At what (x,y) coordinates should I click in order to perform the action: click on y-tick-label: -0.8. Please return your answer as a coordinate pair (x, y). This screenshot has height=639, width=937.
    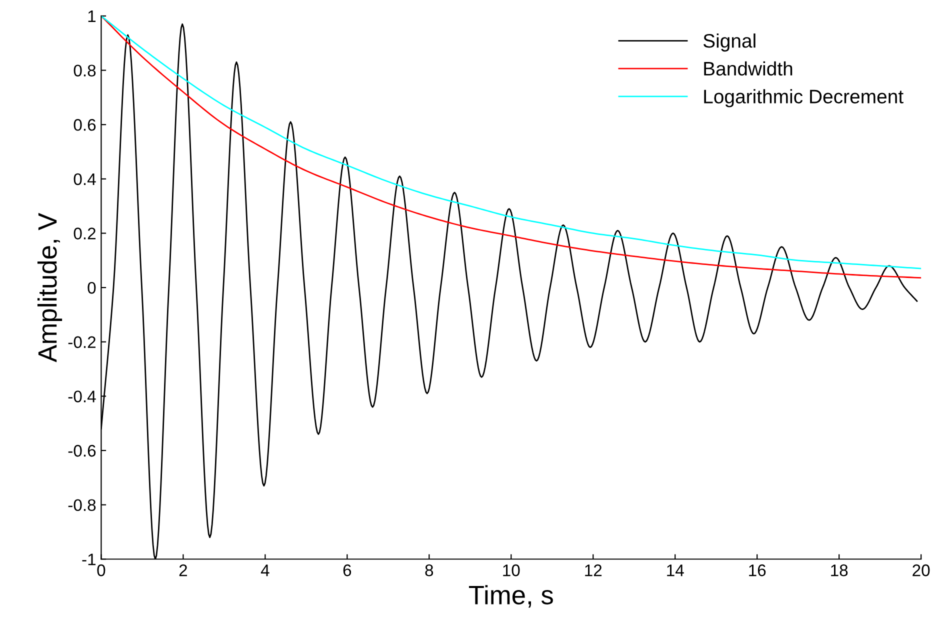
    Looking at the image, I should click on (82, 505).